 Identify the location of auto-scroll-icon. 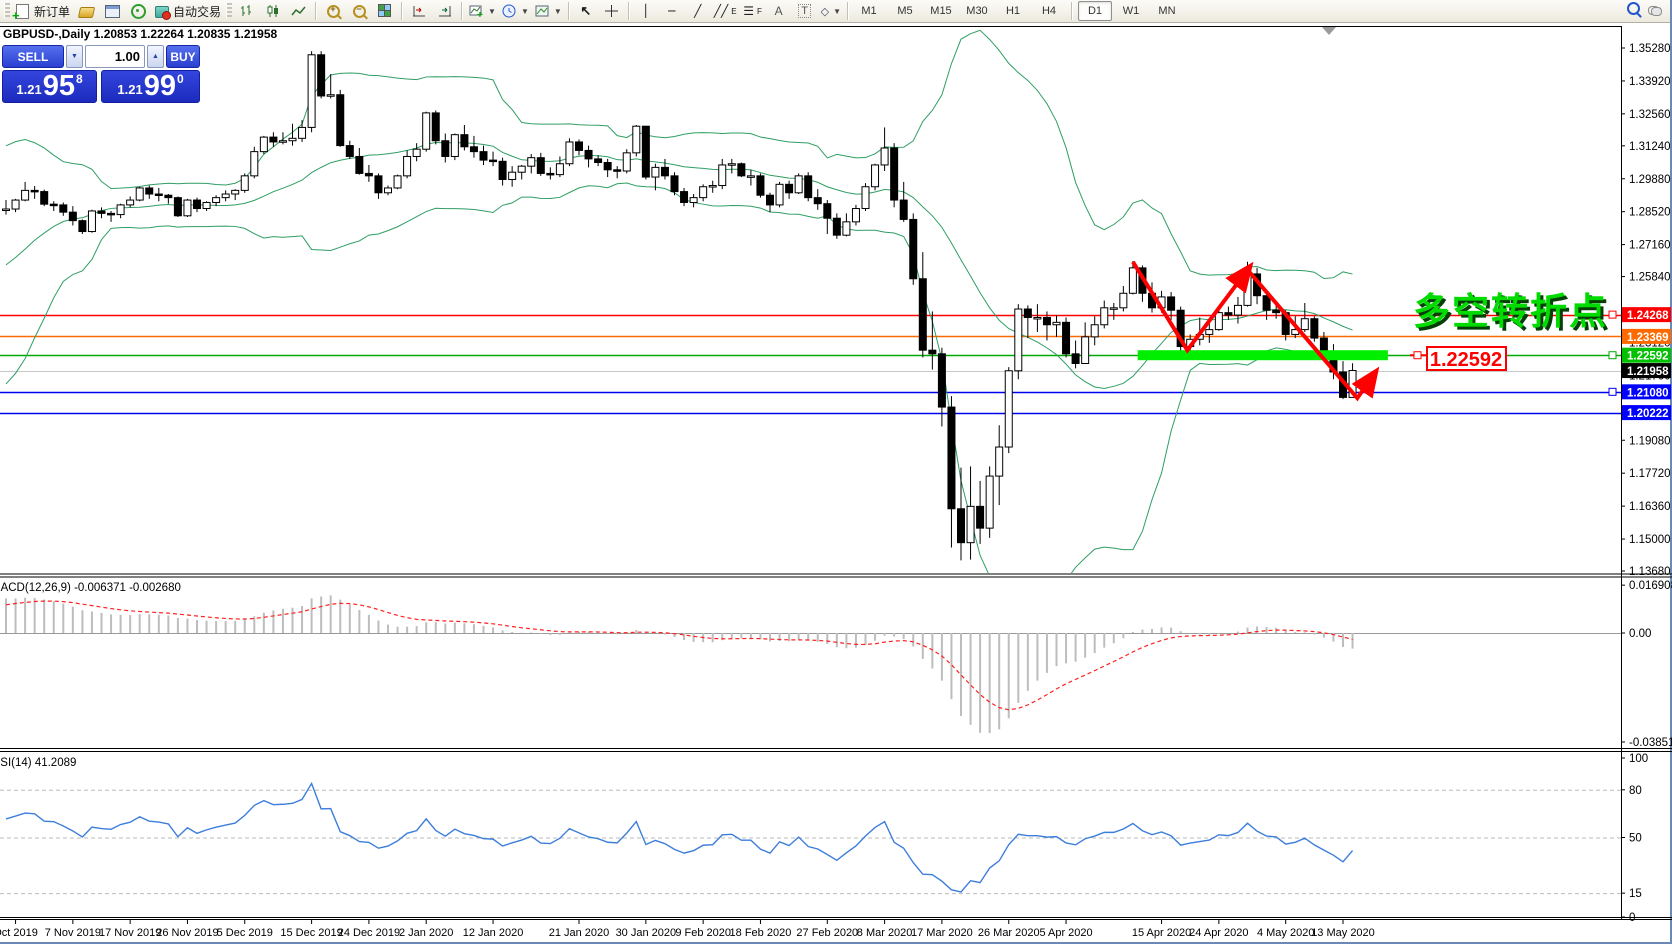
(444, 11).